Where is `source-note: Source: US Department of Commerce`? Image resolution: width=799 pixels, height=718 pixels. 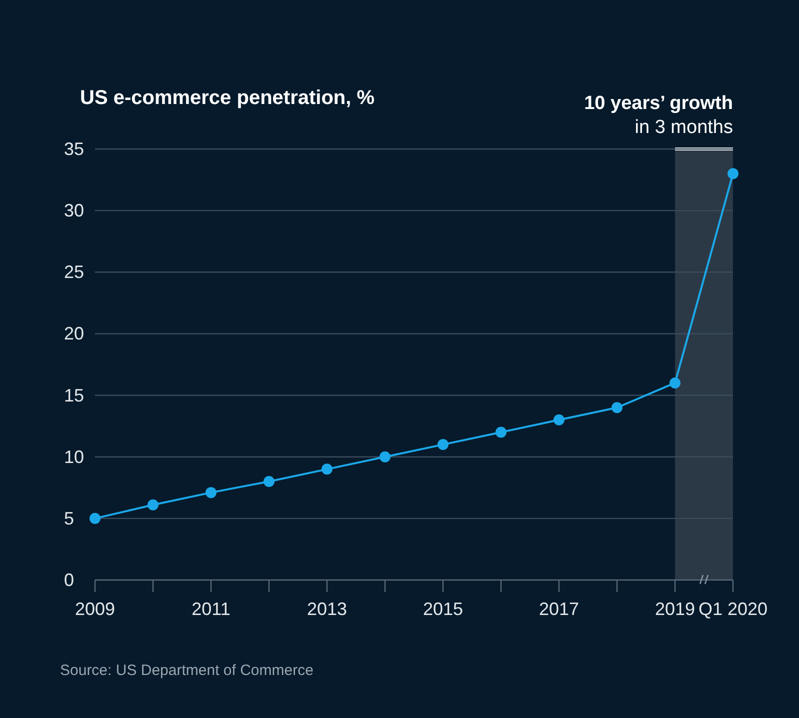
source-note: Source: US Department of Commerce is located at coordinates (187, 670).